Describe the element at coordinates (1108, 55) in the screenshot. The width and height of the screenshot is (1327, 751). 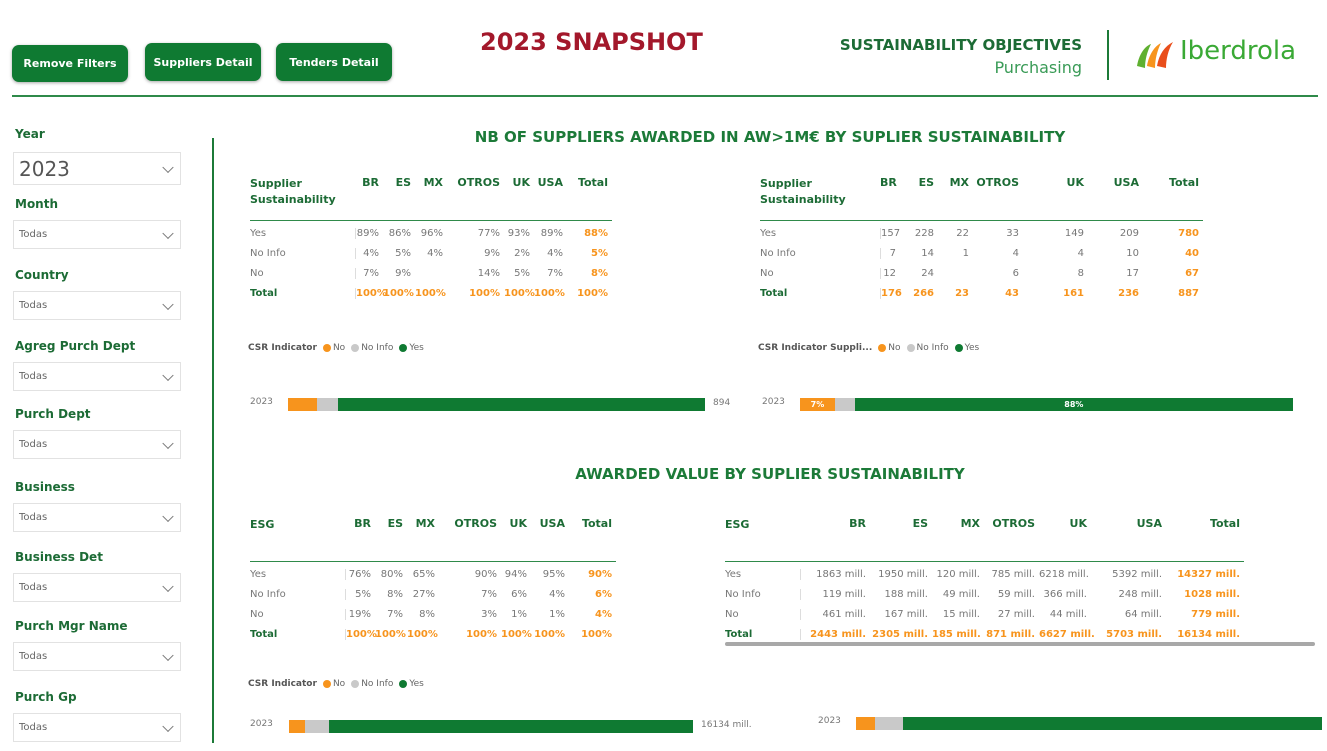
I see `divider` at that location.